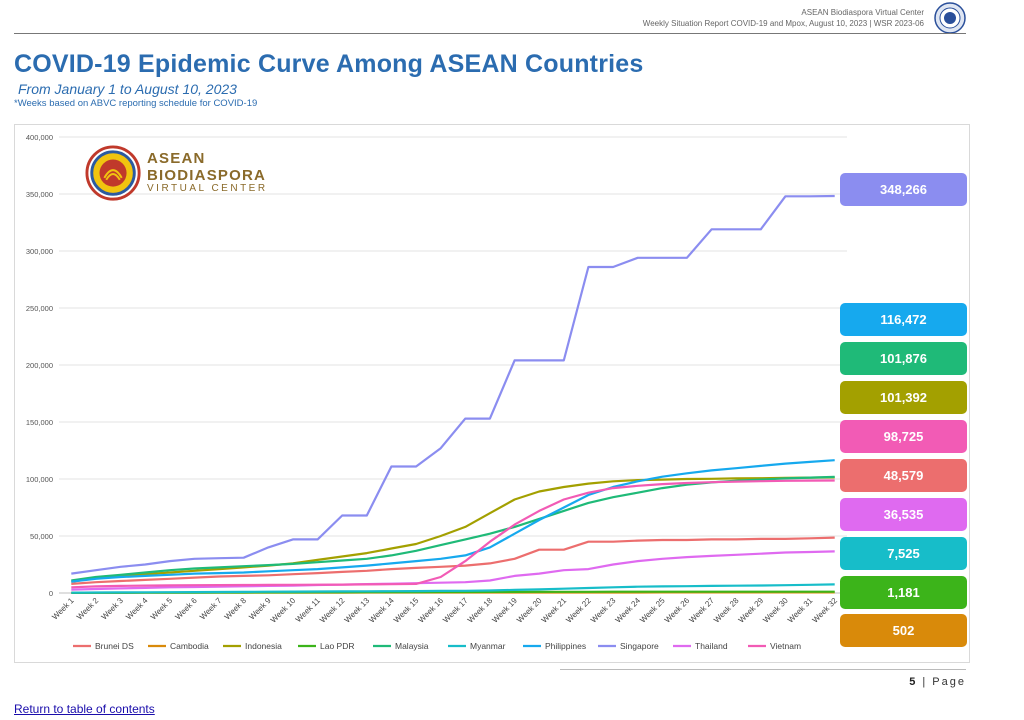 Image resolution: width=1024 pixels, height=720 pixels. I want to click on x-tick-label: Week 1, so click(63, 609).